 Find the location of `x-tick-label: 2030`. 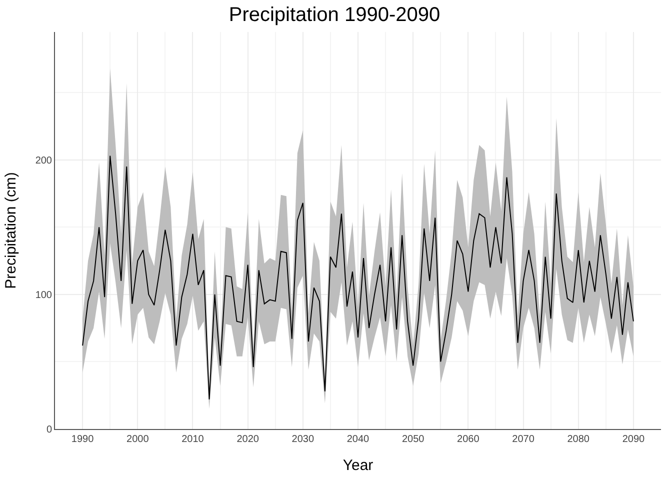

x-tick-label: 2030 is located at coordinates (303, 439).